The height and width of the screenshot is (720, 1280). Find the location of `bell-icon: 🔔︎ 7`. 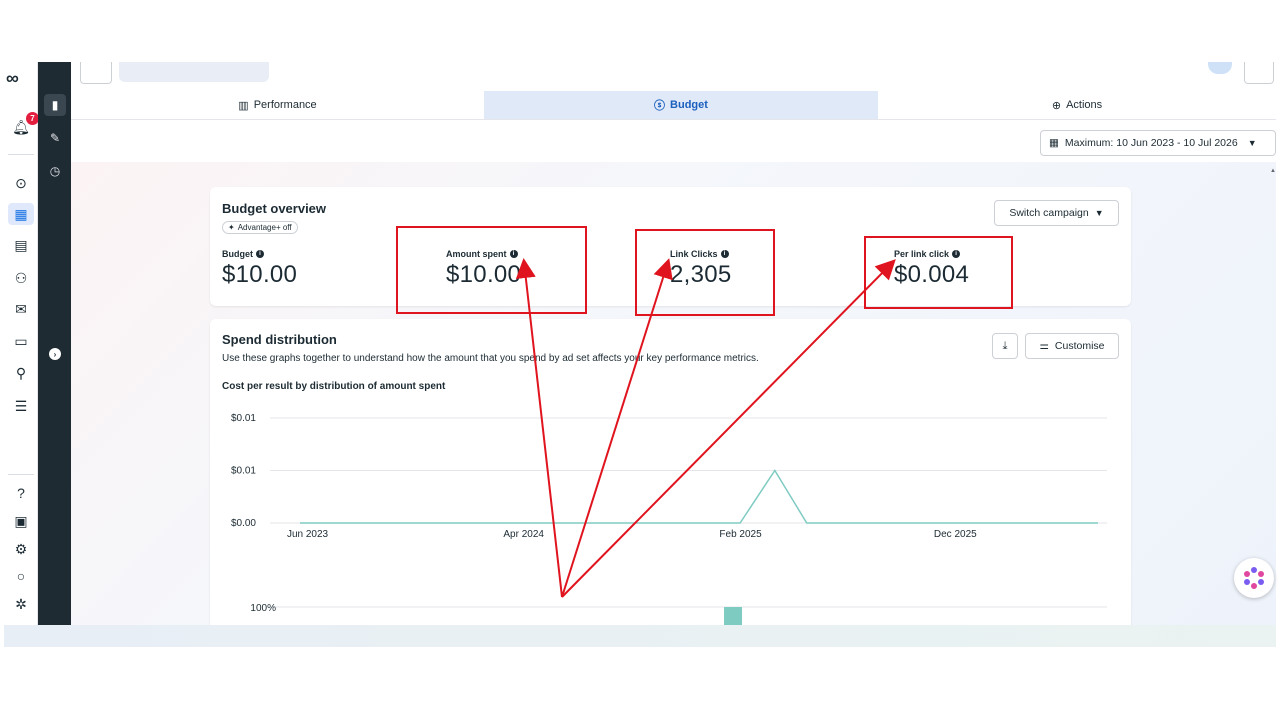

bell-icon: 🔔︎ 7 is located at coordinates (23, 125).